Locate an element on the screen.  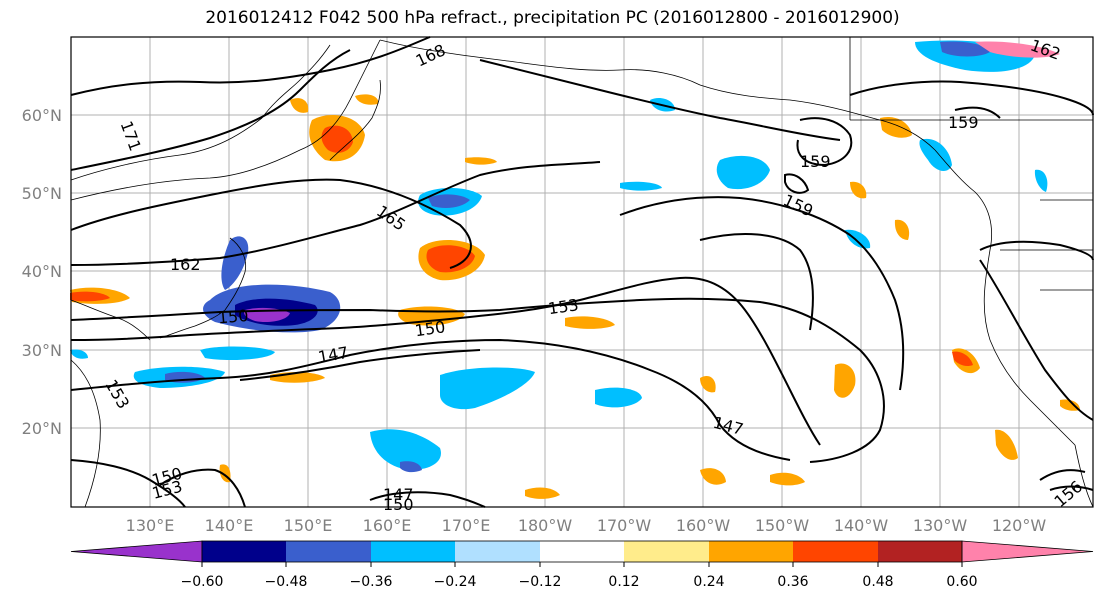
lon-label: 170°W is located at coordinates (624, 525).